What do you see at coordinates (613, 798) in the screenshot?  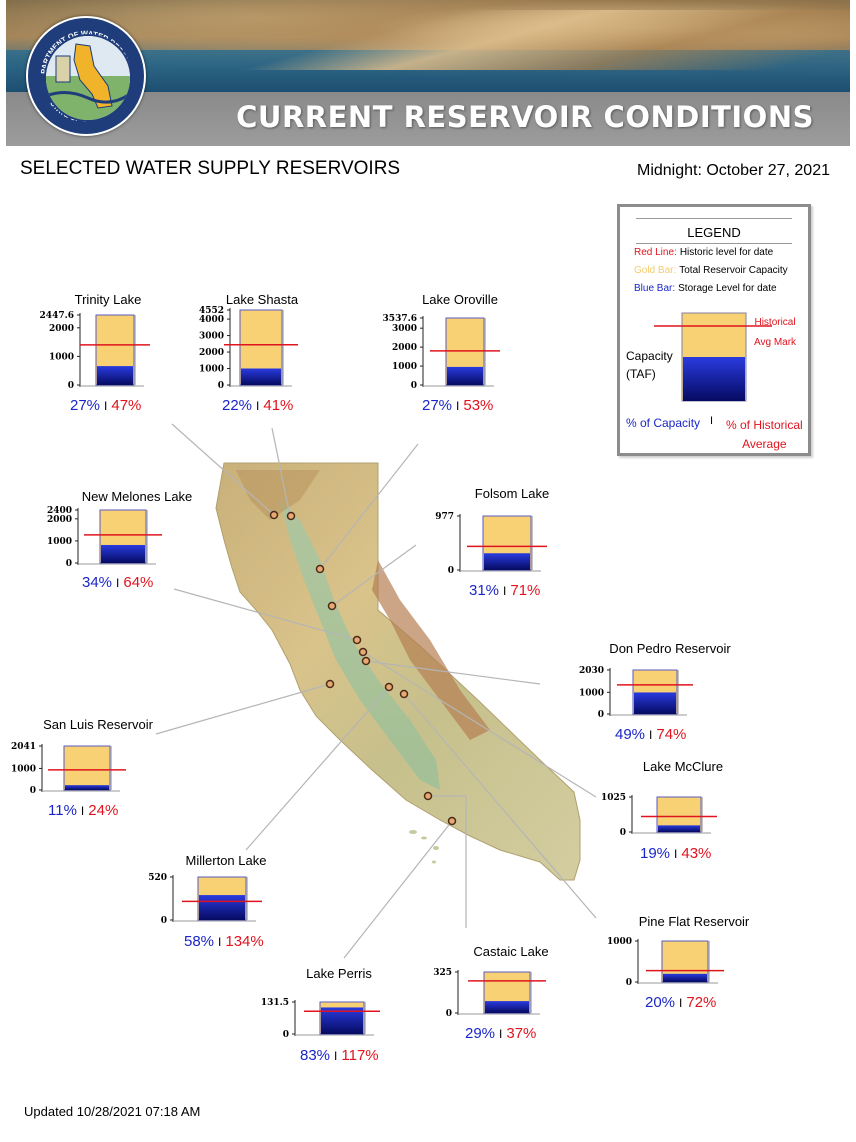 I see `y-tick-label: 1025` at bounding box center [613, 798].